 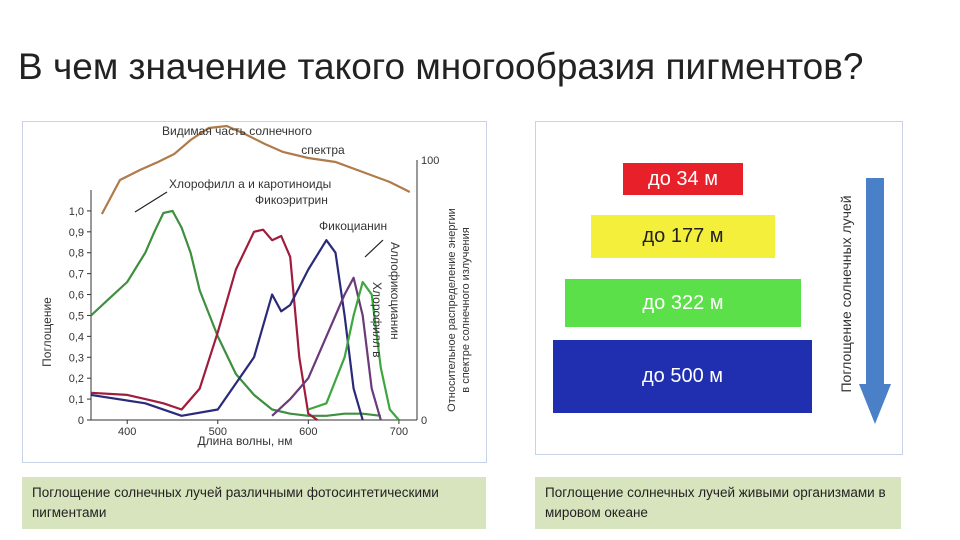 What do you see at coordinates (323, 150) in the screenshot?
I see `visible-spectrum-label-2: спектра` at bounding box center [323, 150].